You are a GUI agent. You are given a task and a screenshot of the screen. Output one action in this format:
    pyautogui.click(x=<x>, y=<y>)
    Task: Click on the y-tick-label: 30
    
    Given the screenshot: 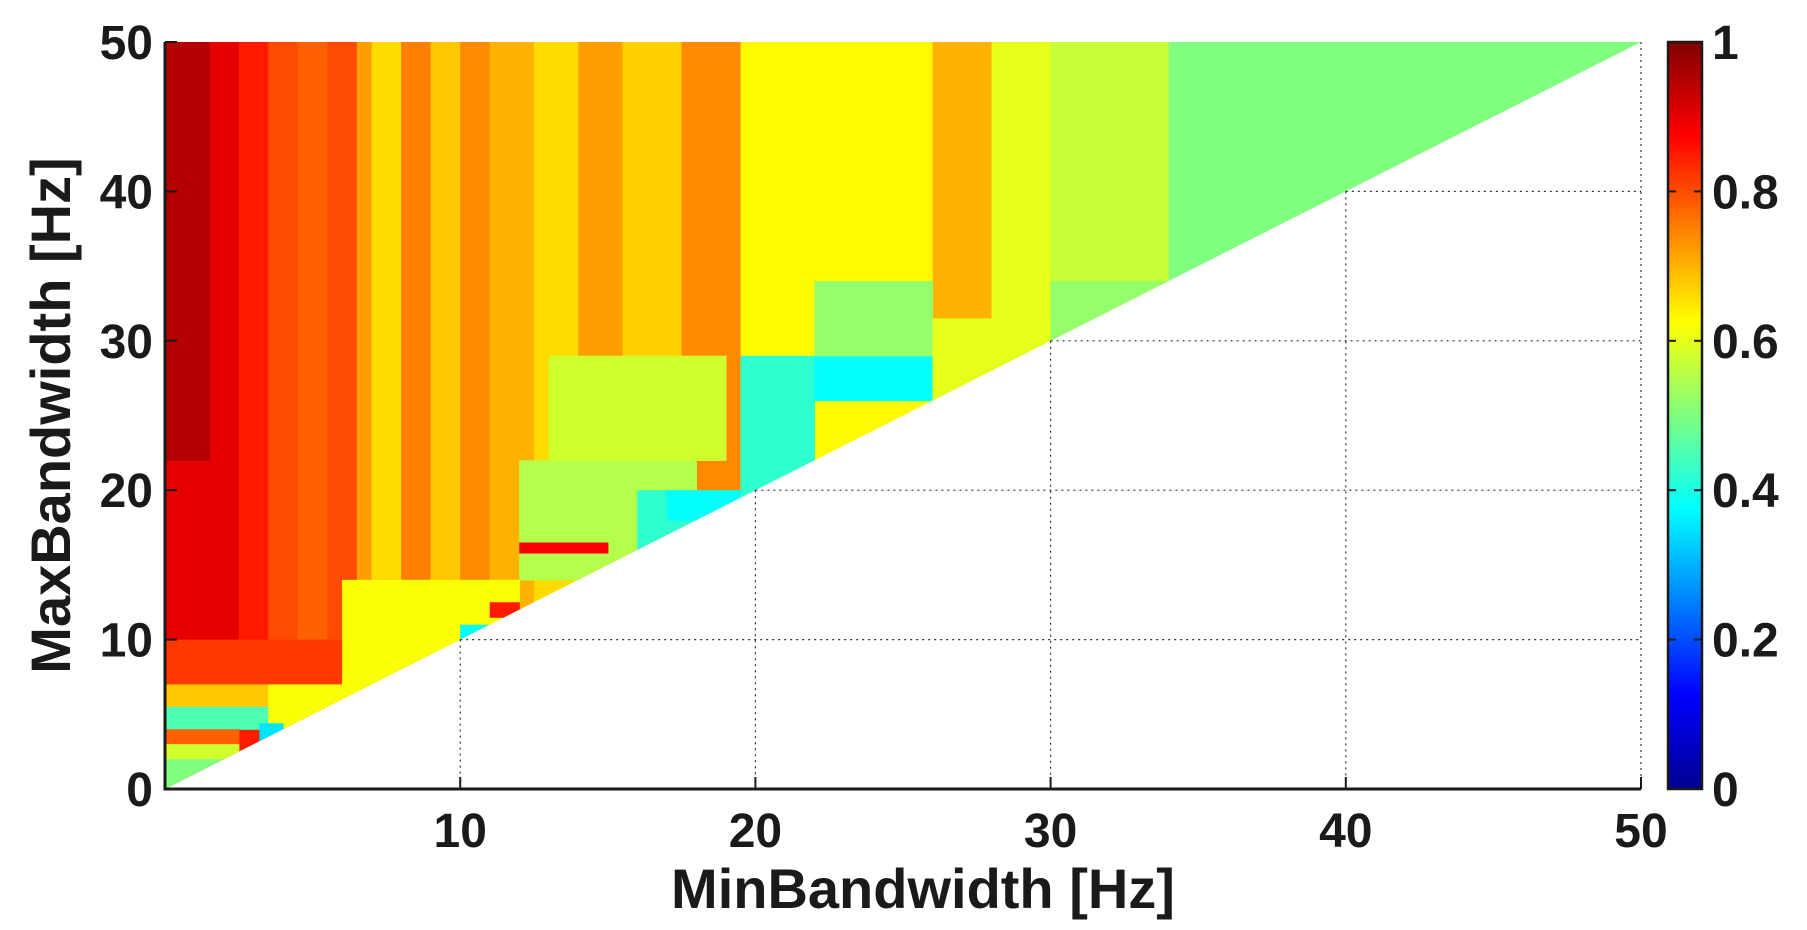 What is the action you would take?
    pyautogui.click(x=126, y=342)
    